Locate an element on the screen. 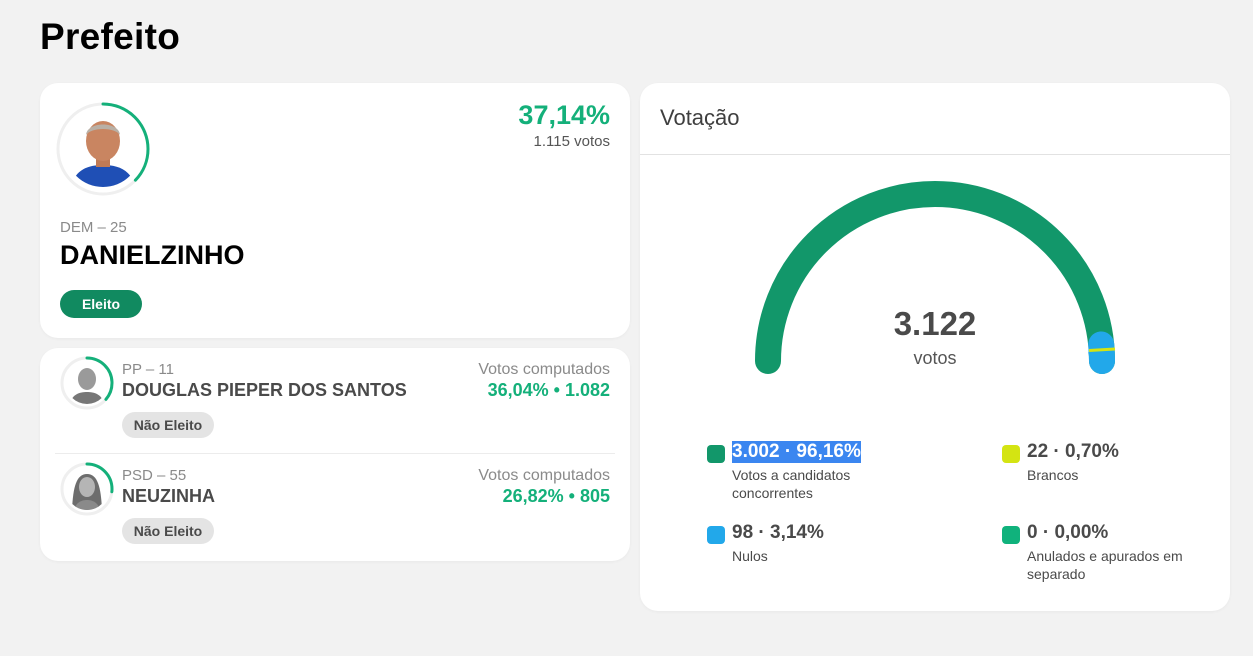 Image resolution: width=1253 pixels, height=656 pixels. total-votes-unit: votos is located at coordinates (935, 358).